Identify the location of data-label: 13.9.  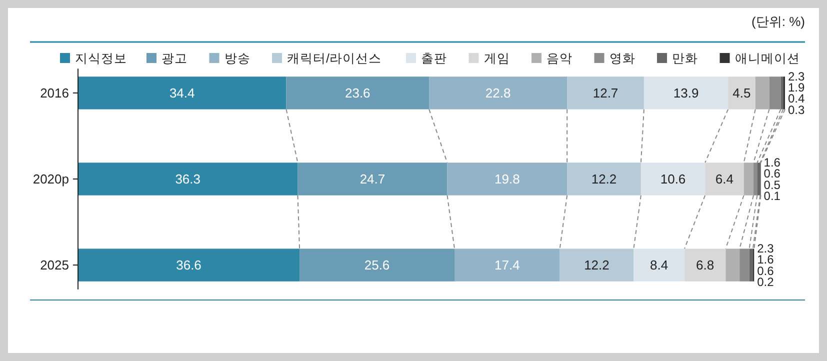
(686, 93).